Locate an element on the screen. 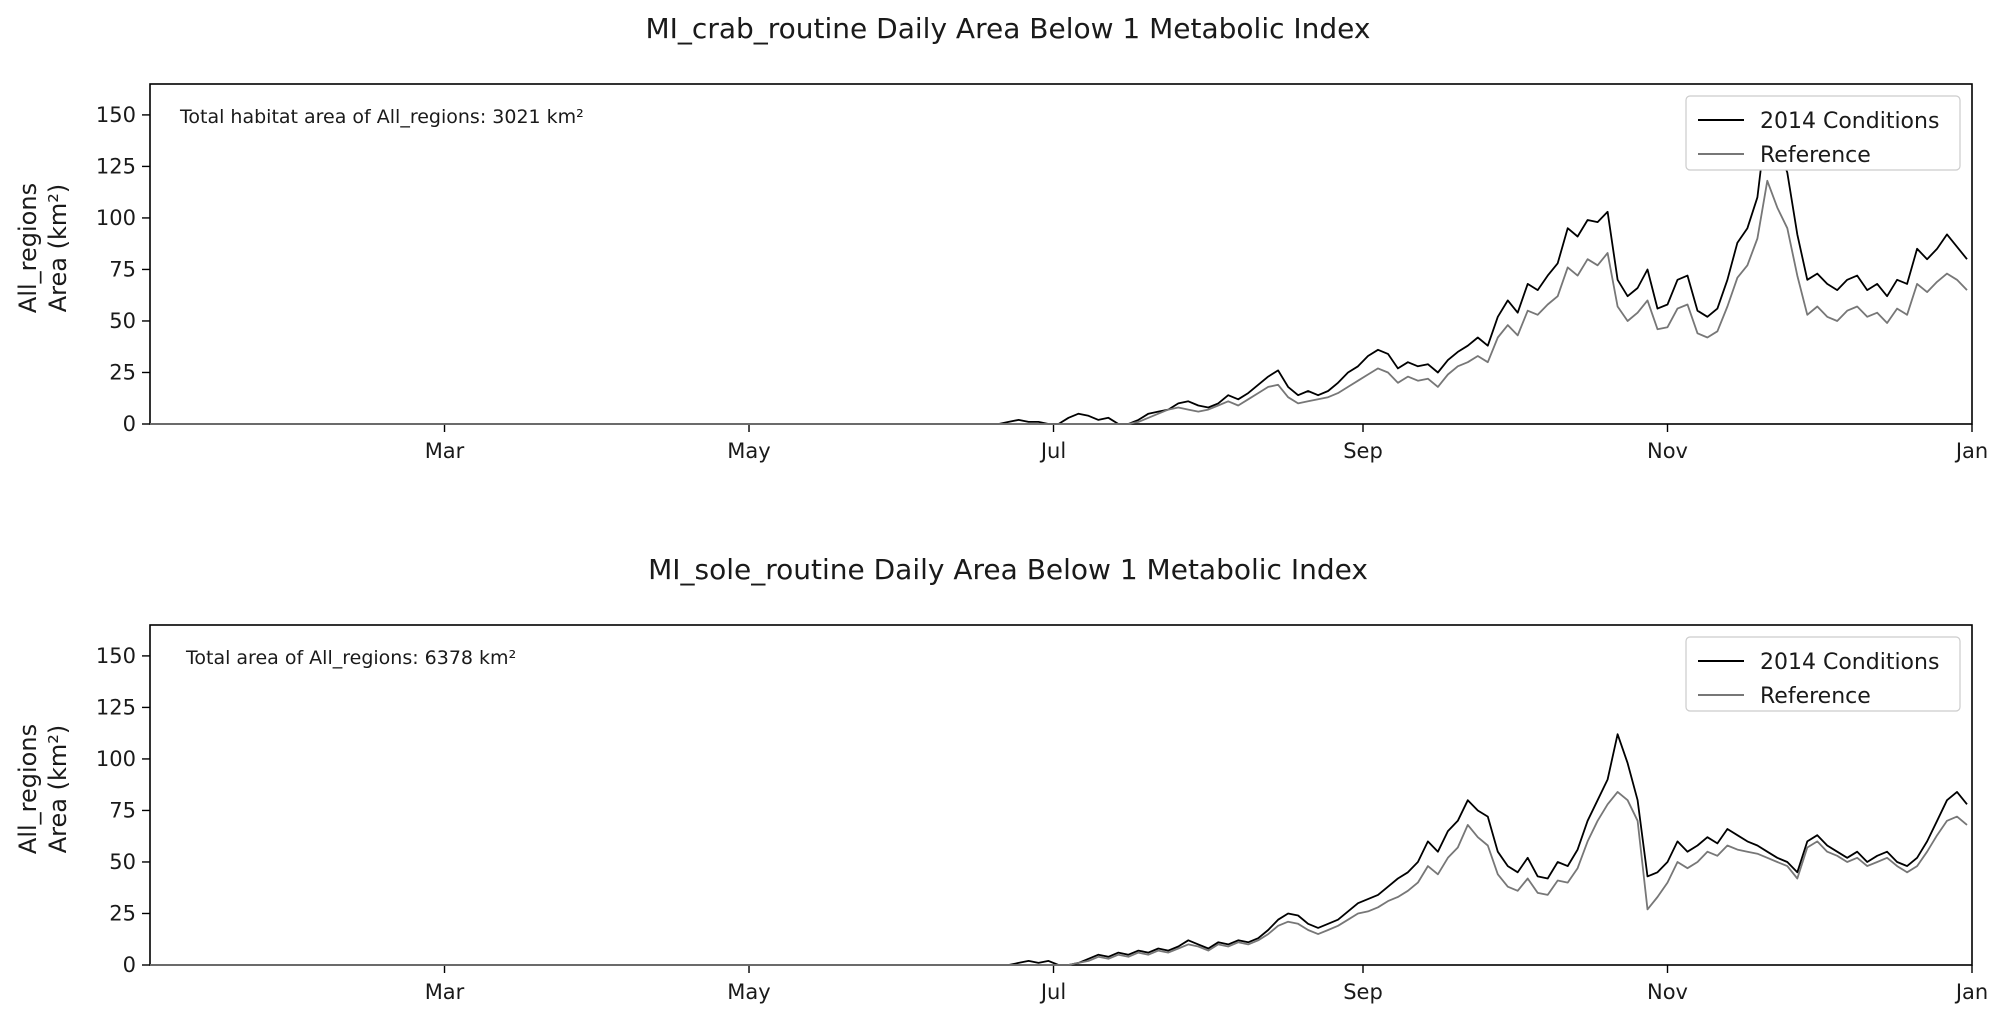 The height and width of the screenshot is (1015, 2000). total-area-annotation: Total area of All_regions: 6378 km² is located at coordinates (350, 658).